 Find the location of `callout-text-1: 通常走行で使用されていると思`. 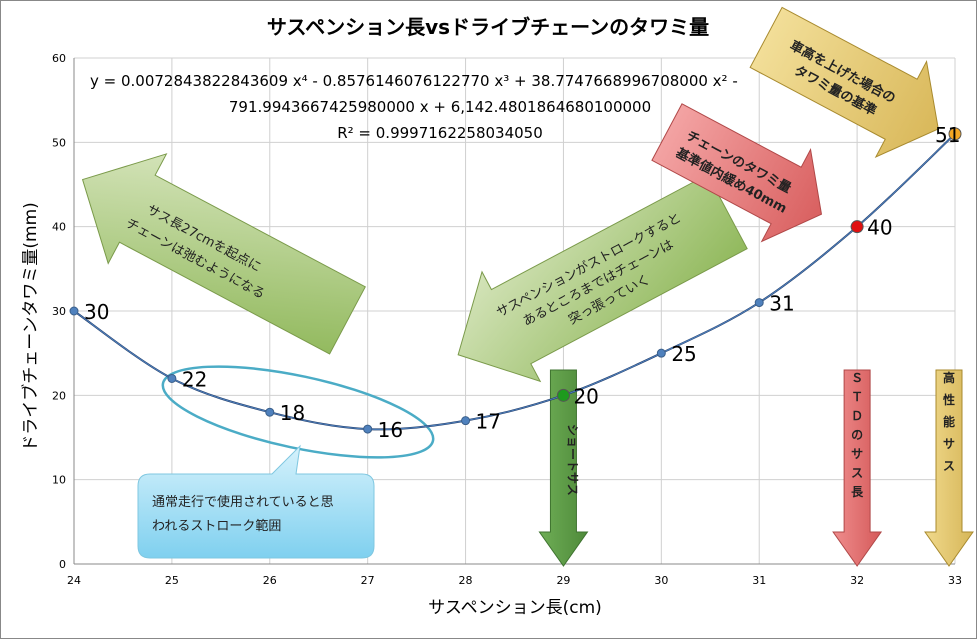

callout-text-1: 通常走行で使用されていると思 is located at coordinates (243, 502).